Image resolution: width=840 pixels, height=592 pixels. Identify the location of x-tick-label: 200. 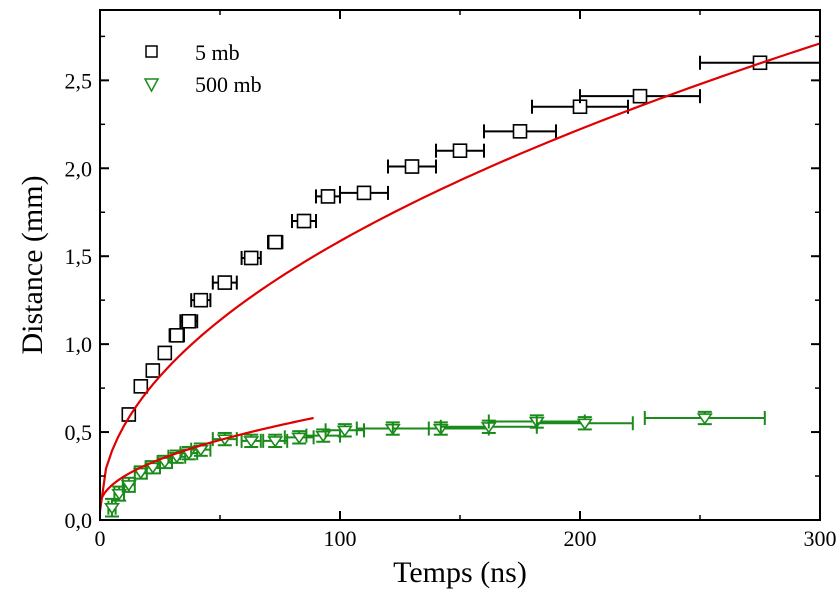
(580, 538).